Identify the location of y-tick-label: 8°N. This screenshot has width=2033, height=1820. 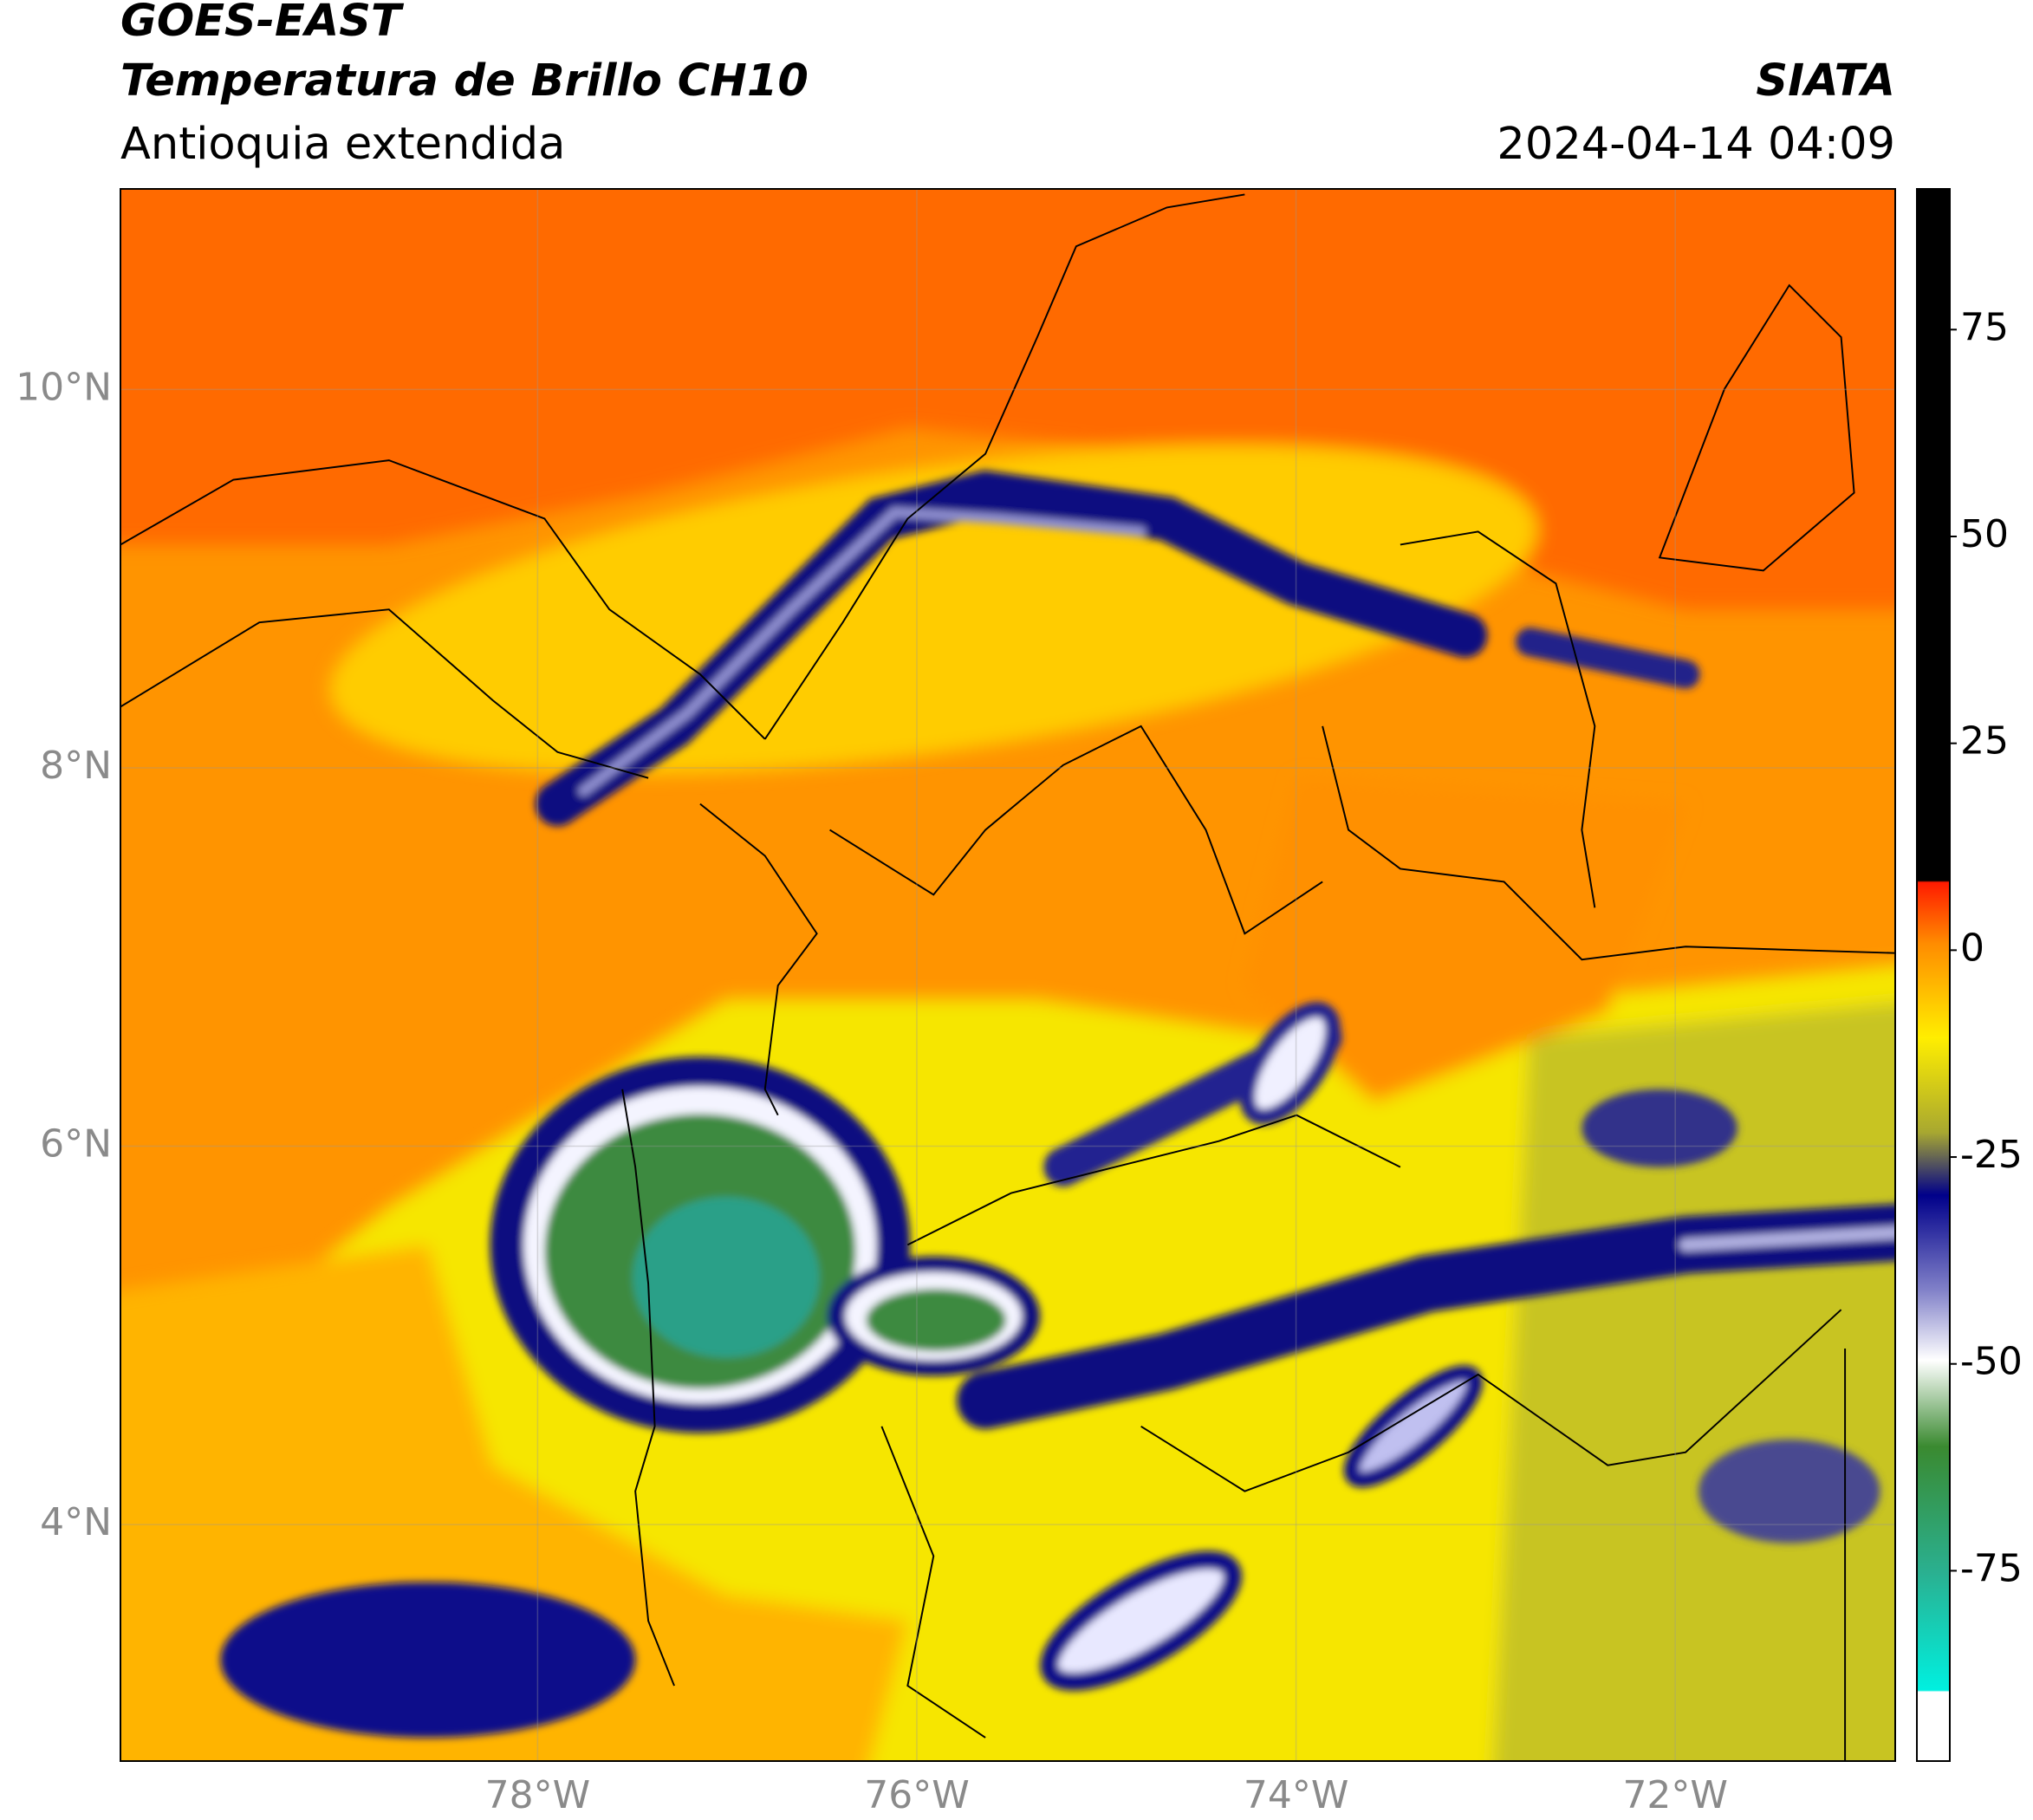
(76, 766).